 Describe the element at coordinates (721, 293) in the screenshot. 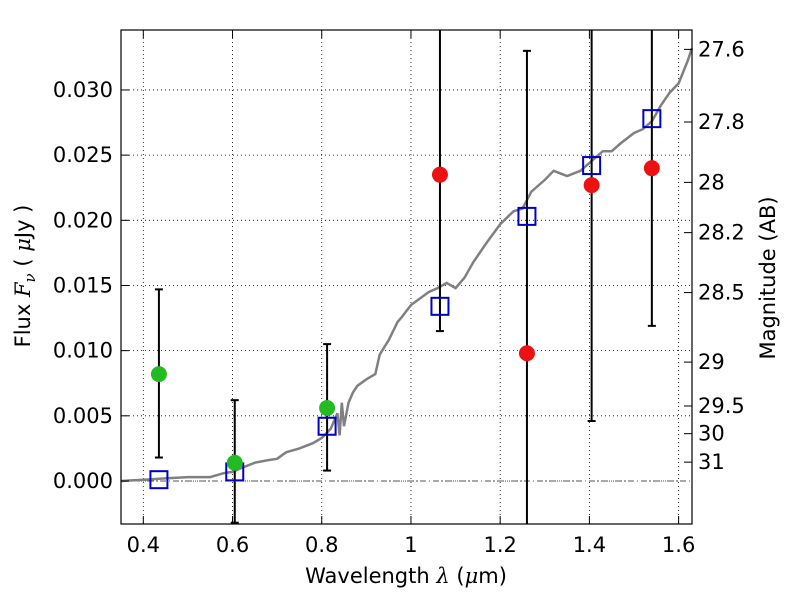

I see `mag-tick-label-4: 28.5` at that location.